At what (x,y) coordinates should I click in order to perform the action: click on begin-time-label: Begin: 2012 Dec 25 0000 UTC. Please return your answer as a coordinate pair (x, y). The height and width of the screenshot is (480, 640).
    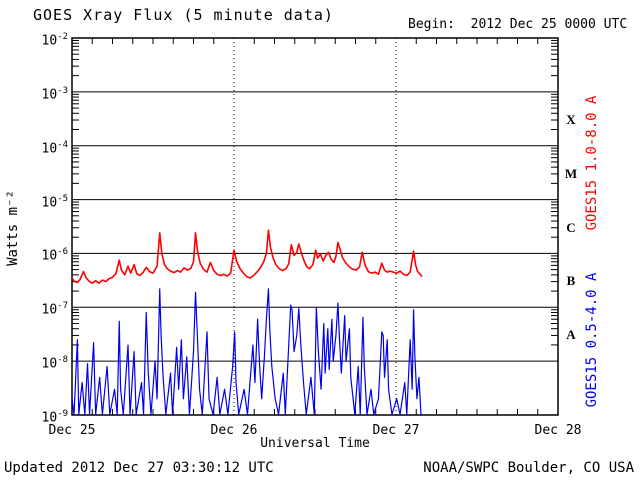
    Looking at the image, I should click on (518, 24).